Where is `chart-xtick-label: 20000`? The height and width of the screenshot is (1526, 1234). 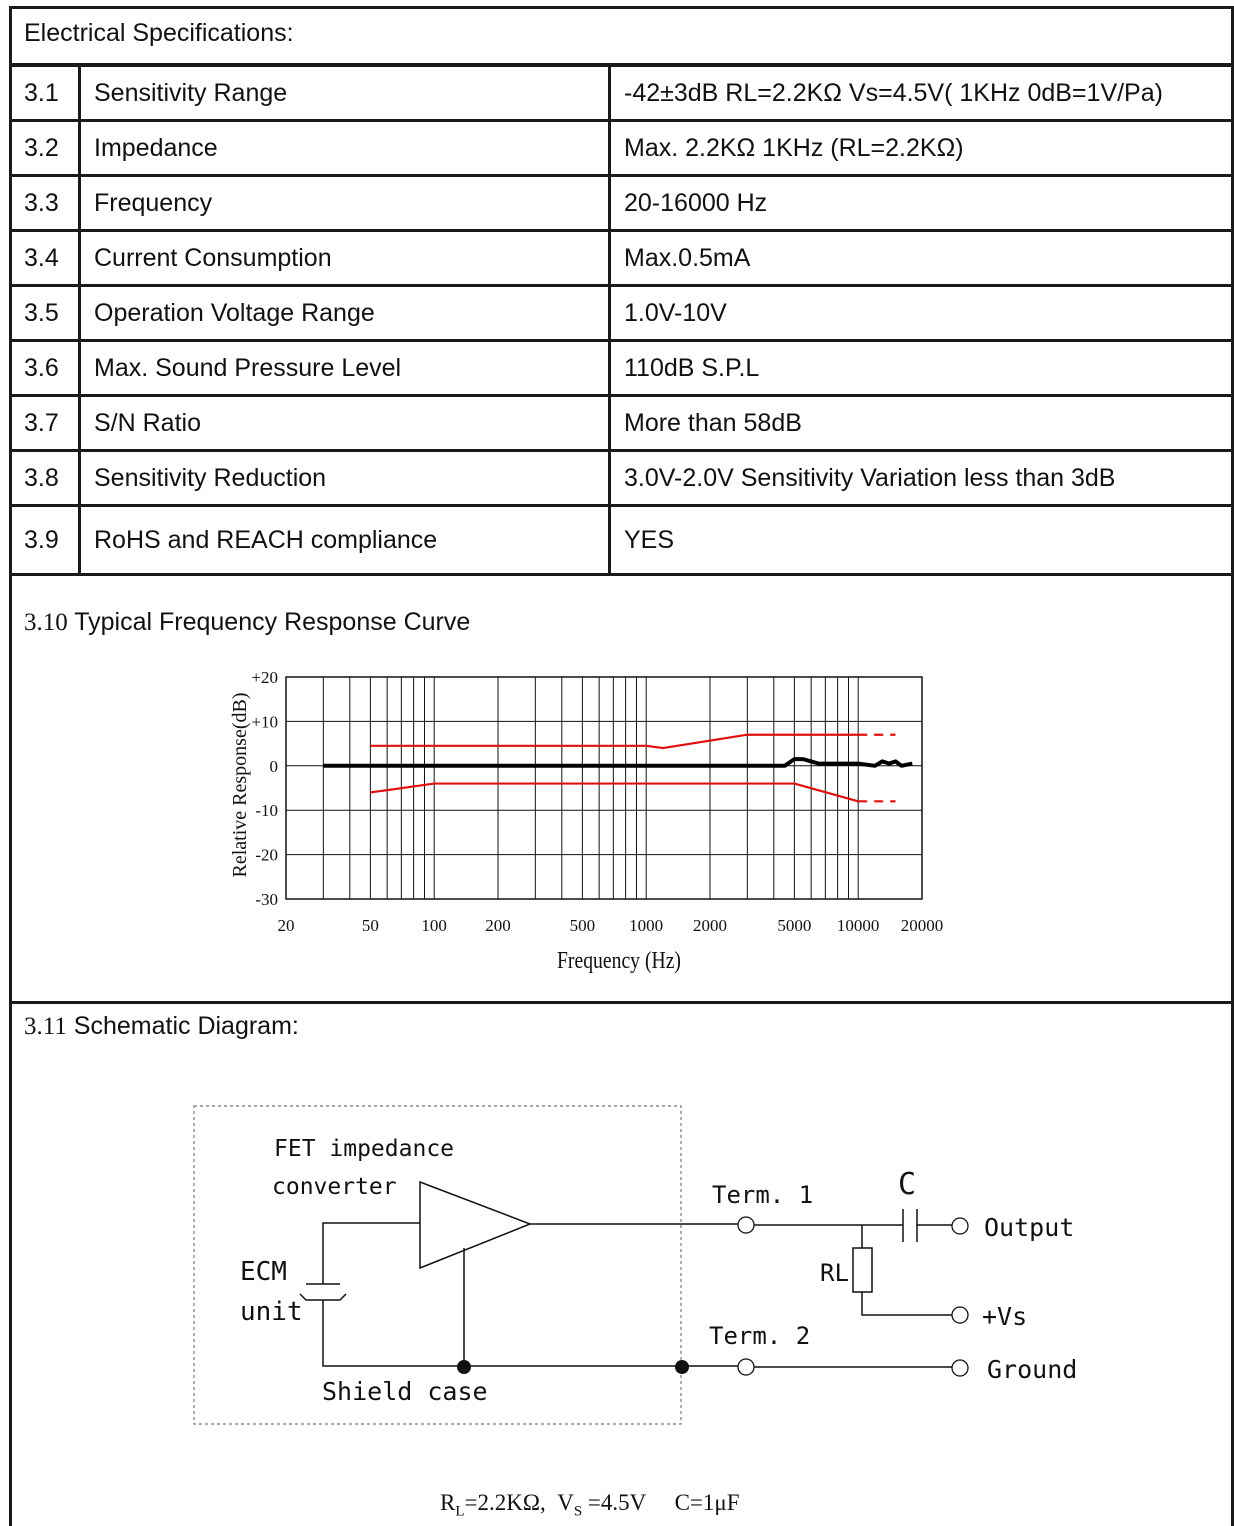
chart-xtick-label: 20000 is located at coordinates (922, 925).